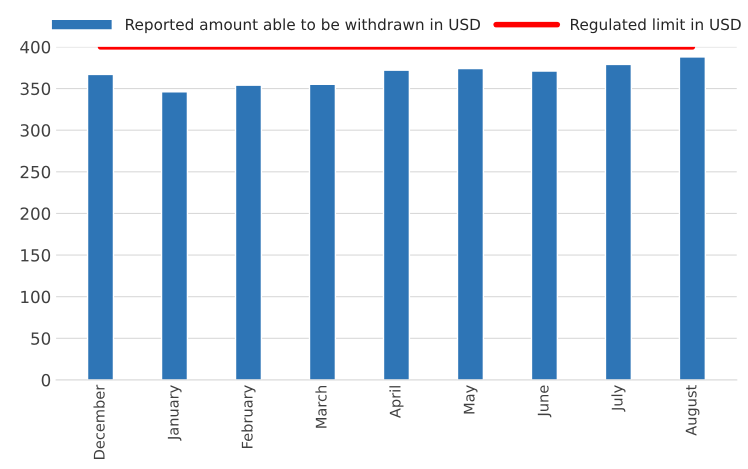 The height and width of the screenshot is (469, 748). Describe the element at coordinates (35, 172) in the screenshot. I see `y-tick-label: 250` at that location.